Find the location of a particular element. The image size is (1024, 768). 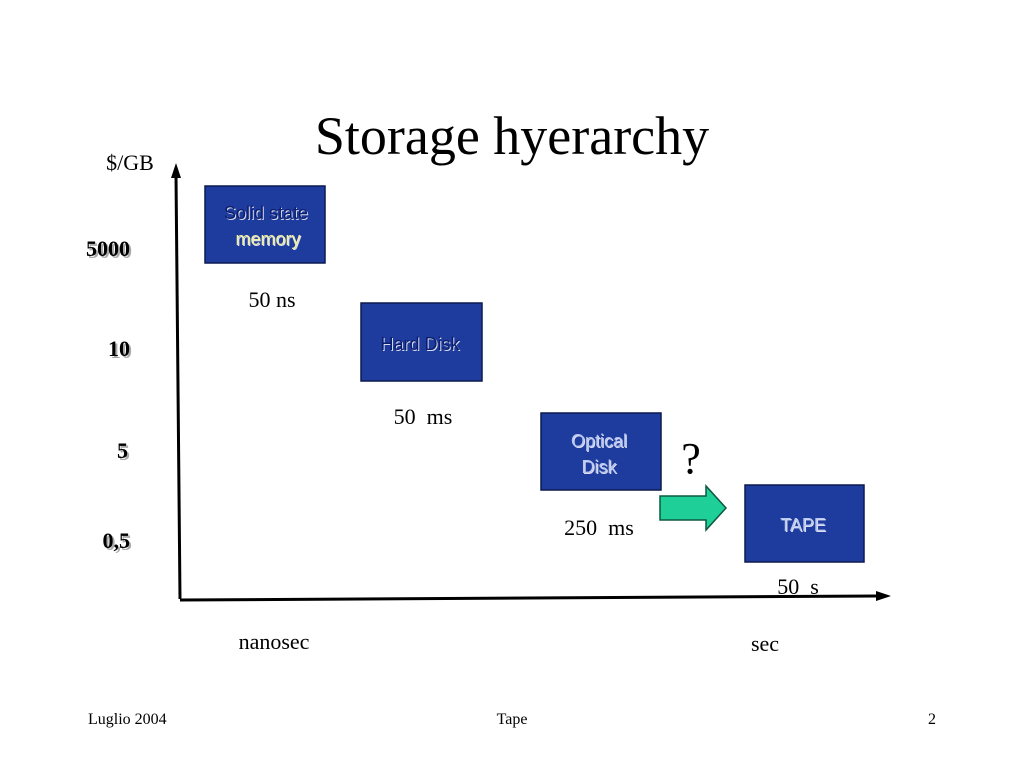

x-axis-label: sec is located at coordinates (765, 643).